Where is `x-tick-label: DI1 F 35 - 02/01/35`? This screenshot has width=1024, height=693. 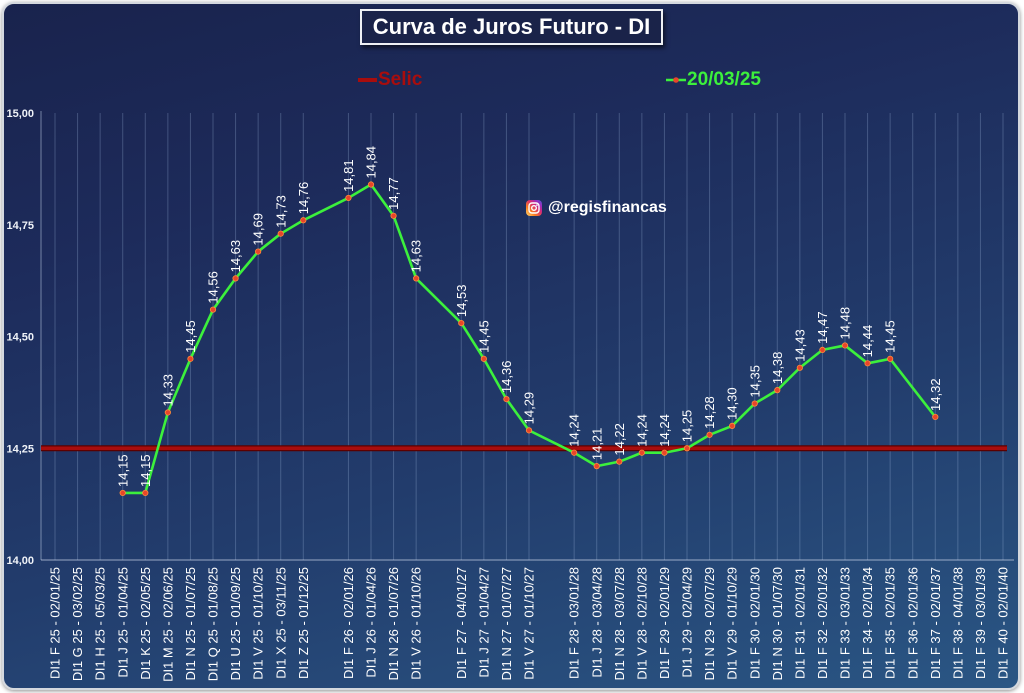
x-tick-label: DI1 F 35 - 02/01/35 is located at coordinates (890, 623).